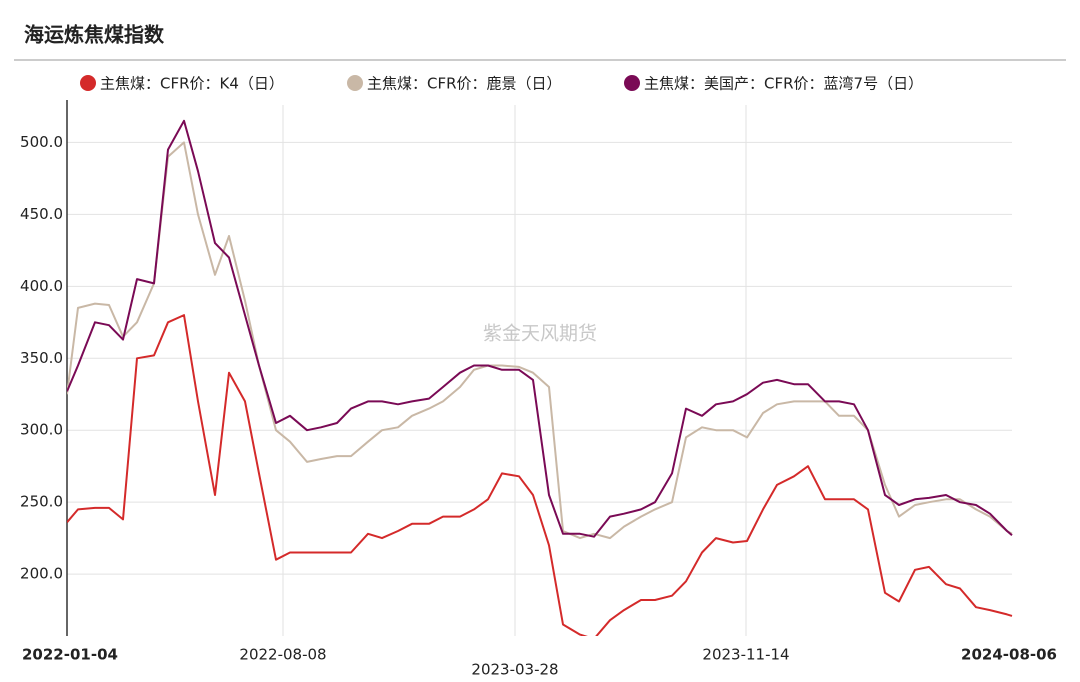  I want to click on x-tick-label: 2023-03-28, so click(514, 670).